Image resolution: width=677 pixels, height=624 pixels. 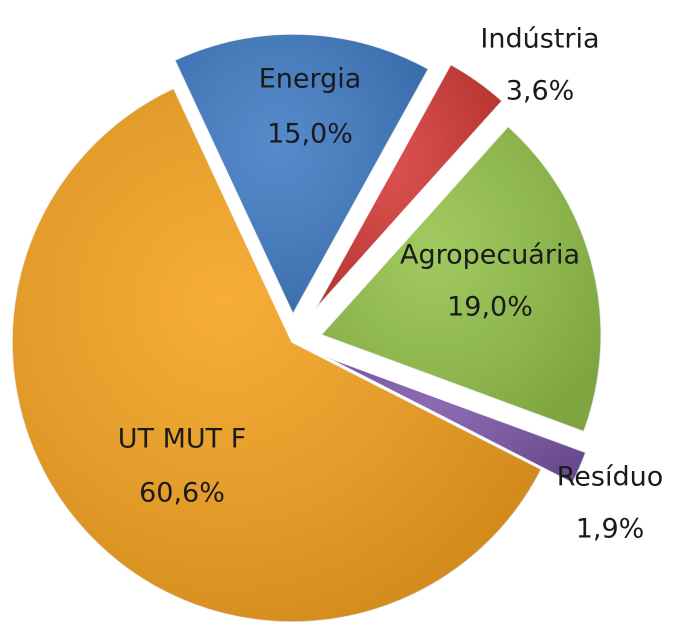 I want to click on slice-value: 60,6%, so click(x=182, y=493).